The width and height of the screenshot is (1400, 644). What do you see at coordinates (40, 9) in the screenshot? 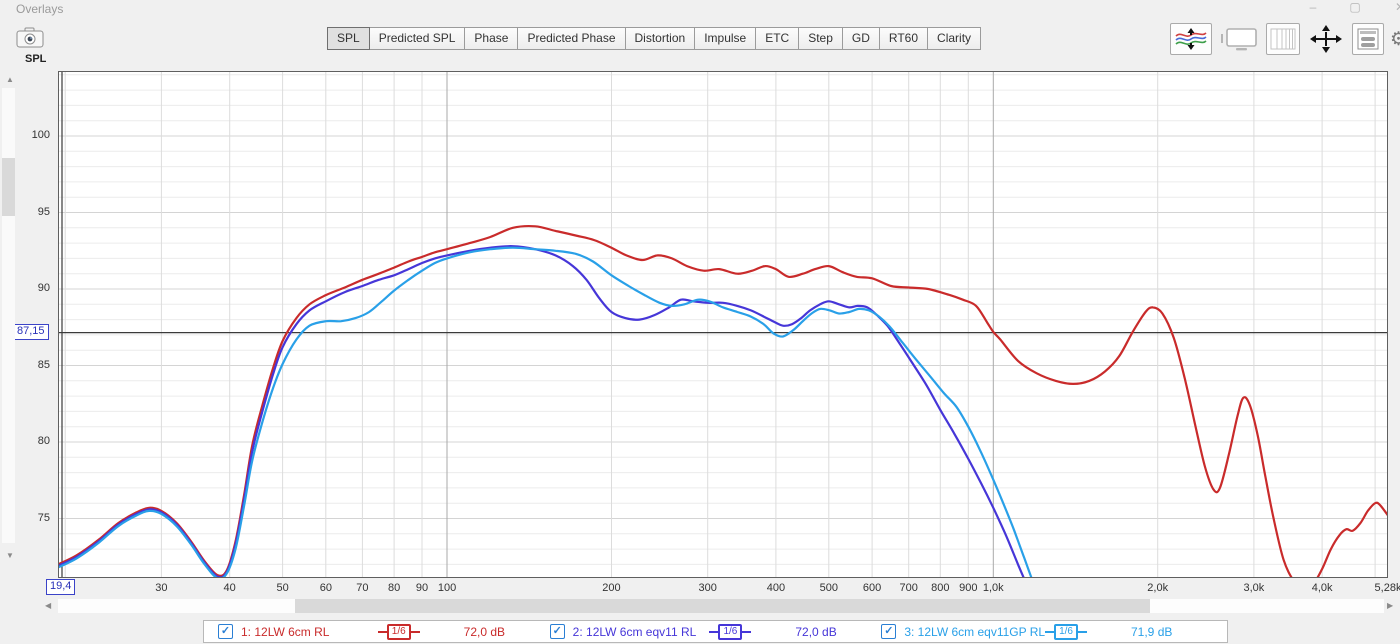
I see `window-title: Overlays` at bounding box center [40, 9].